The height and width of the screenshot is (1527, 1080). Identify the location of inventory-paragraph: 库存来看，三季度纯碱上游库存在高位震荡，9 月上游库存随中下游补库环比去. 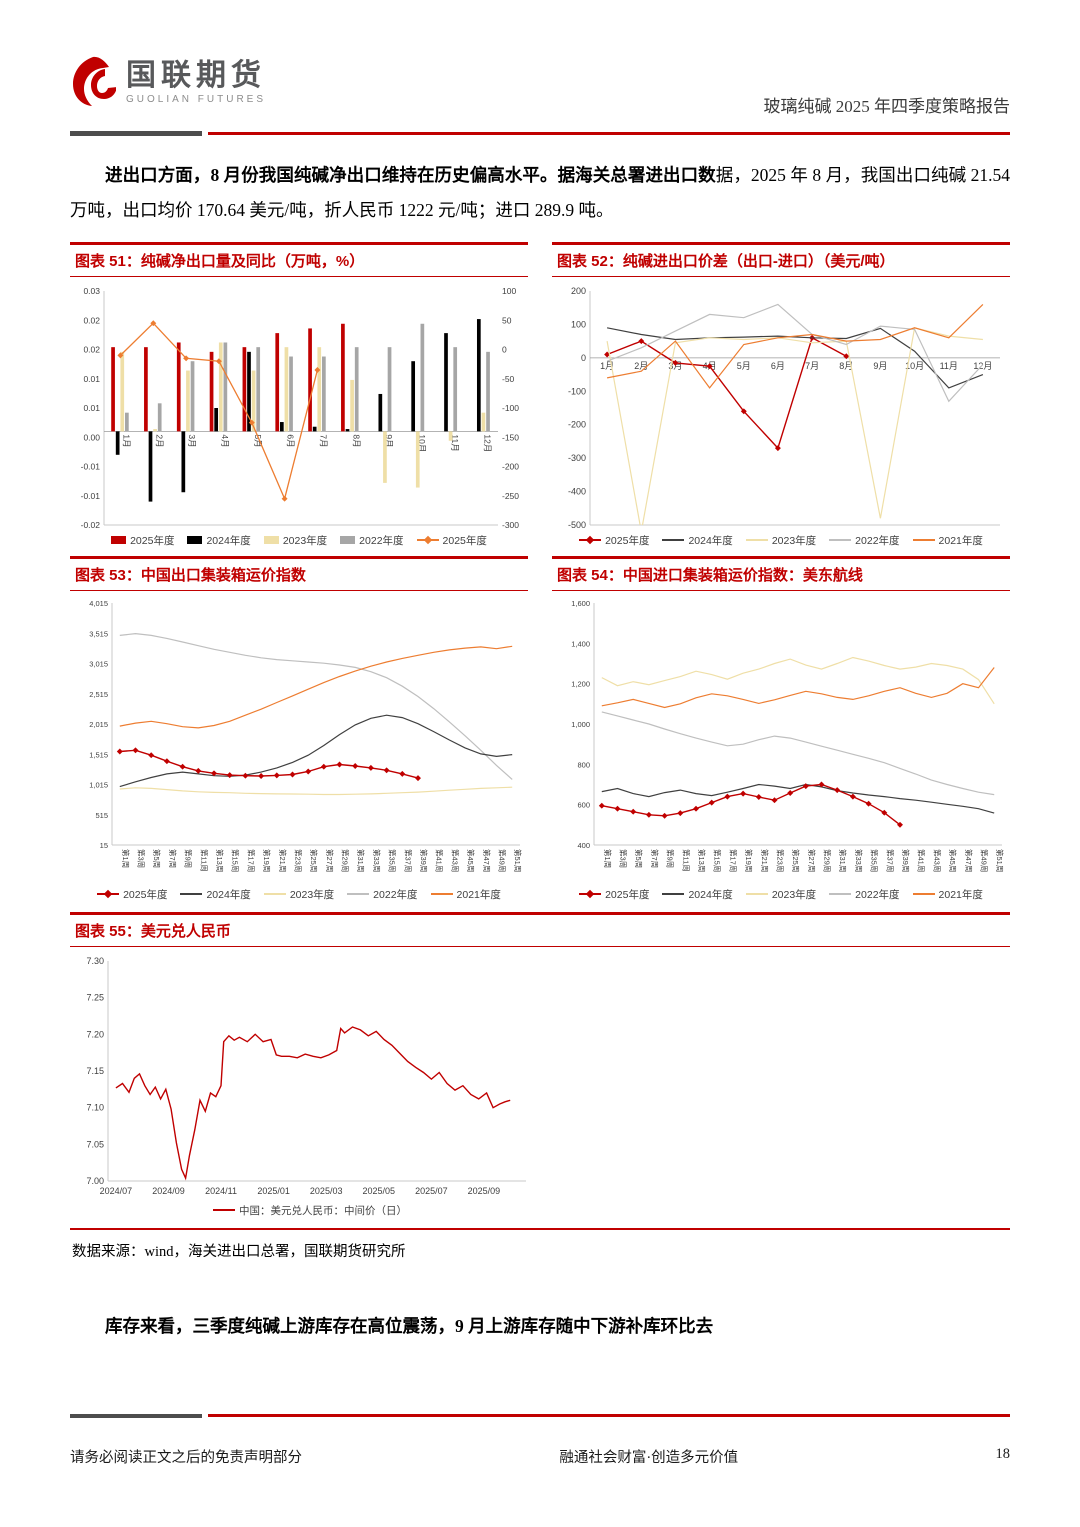
(409, 1326).